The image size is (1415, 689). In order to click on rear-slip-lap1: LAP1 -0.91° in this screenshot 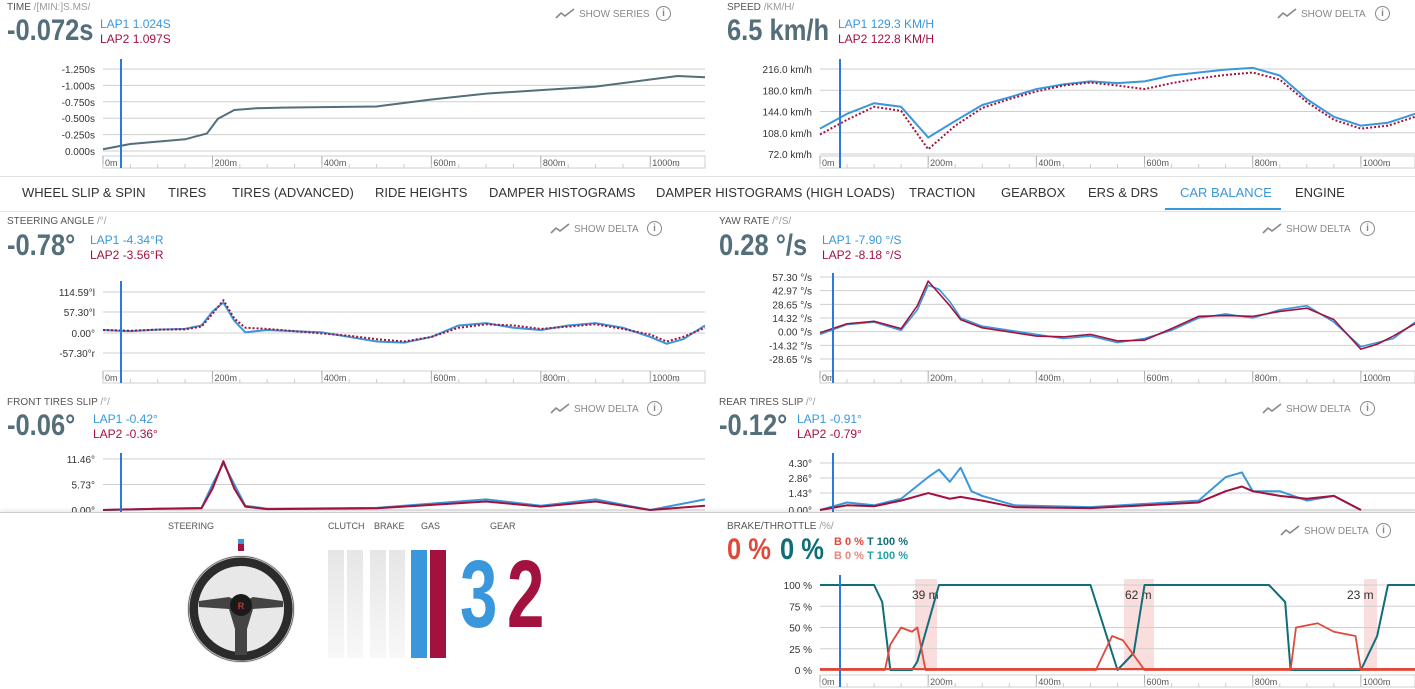, I will do `click(829, 419)`.